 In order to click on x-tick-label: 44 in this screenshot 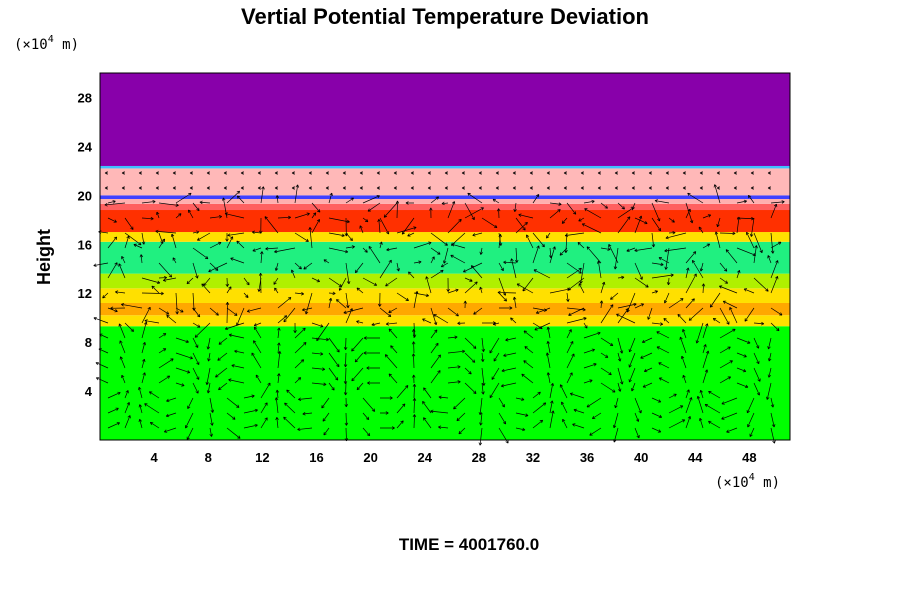, I will do `click(695, 457)`.